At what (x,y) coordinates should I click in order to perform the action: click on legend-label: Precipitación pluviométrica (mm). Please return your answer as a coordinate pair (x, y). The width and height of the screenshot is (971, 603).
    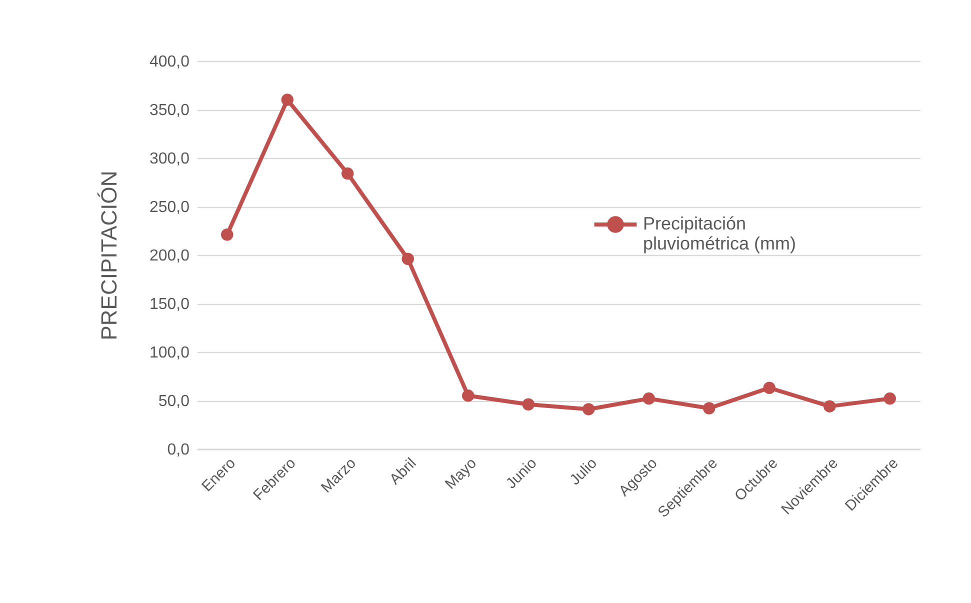
    Looking at the image, I should click on (719, 234).